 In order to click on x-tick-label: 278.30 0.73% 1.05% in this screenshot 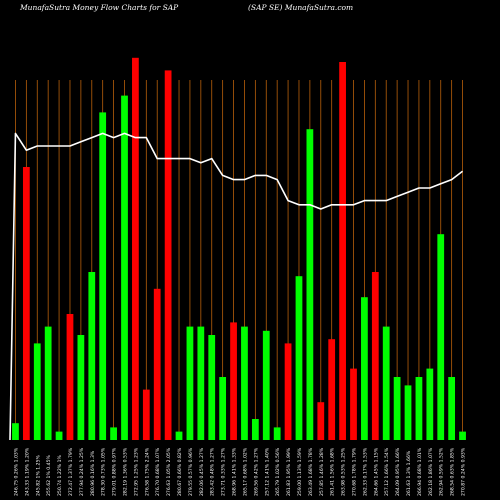, I will do `click(104, 471)`.